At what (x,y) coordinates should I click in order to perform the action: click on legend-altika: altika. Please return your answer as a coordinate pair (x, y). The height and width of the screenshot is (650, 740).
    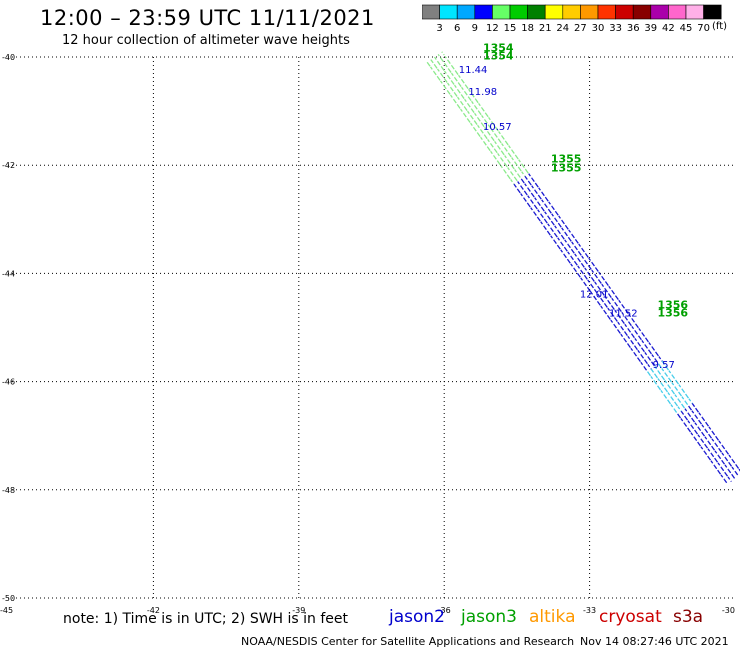
    Looking at the image, I should click on (552, 617).